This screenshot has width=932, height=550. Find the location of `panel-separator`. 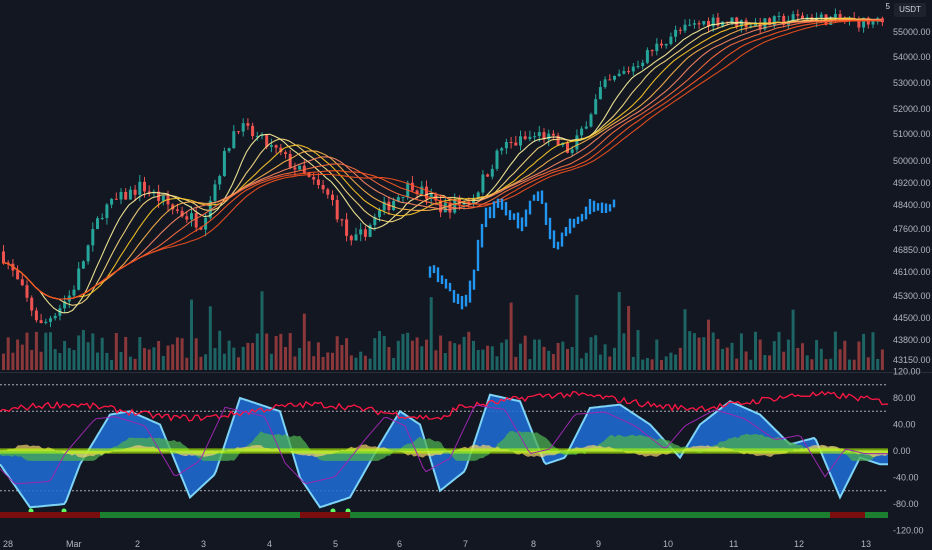

panel-separator is located at coordinates (466, 372).